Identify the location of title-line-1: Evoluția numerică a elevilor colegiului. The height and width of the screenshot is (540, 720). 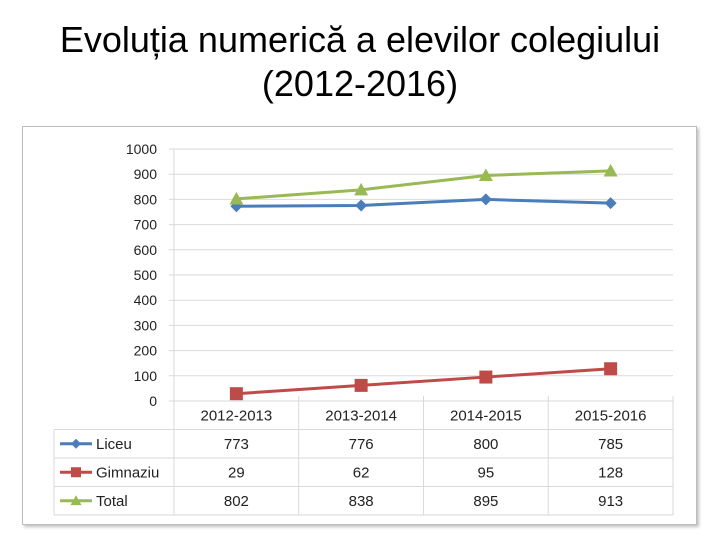
(360, 39).